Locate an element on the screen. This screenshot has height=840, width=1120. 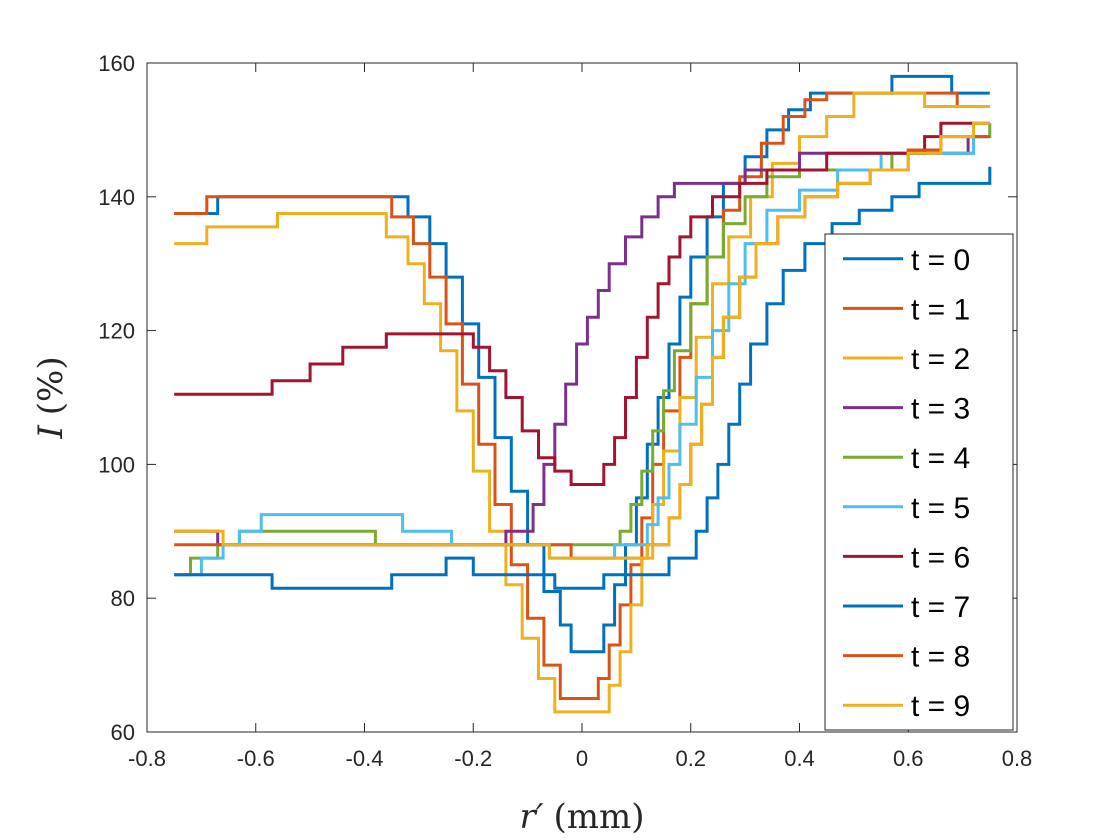
x-axis-label-text: r′ (mm) is located at coordinates (582, 817).